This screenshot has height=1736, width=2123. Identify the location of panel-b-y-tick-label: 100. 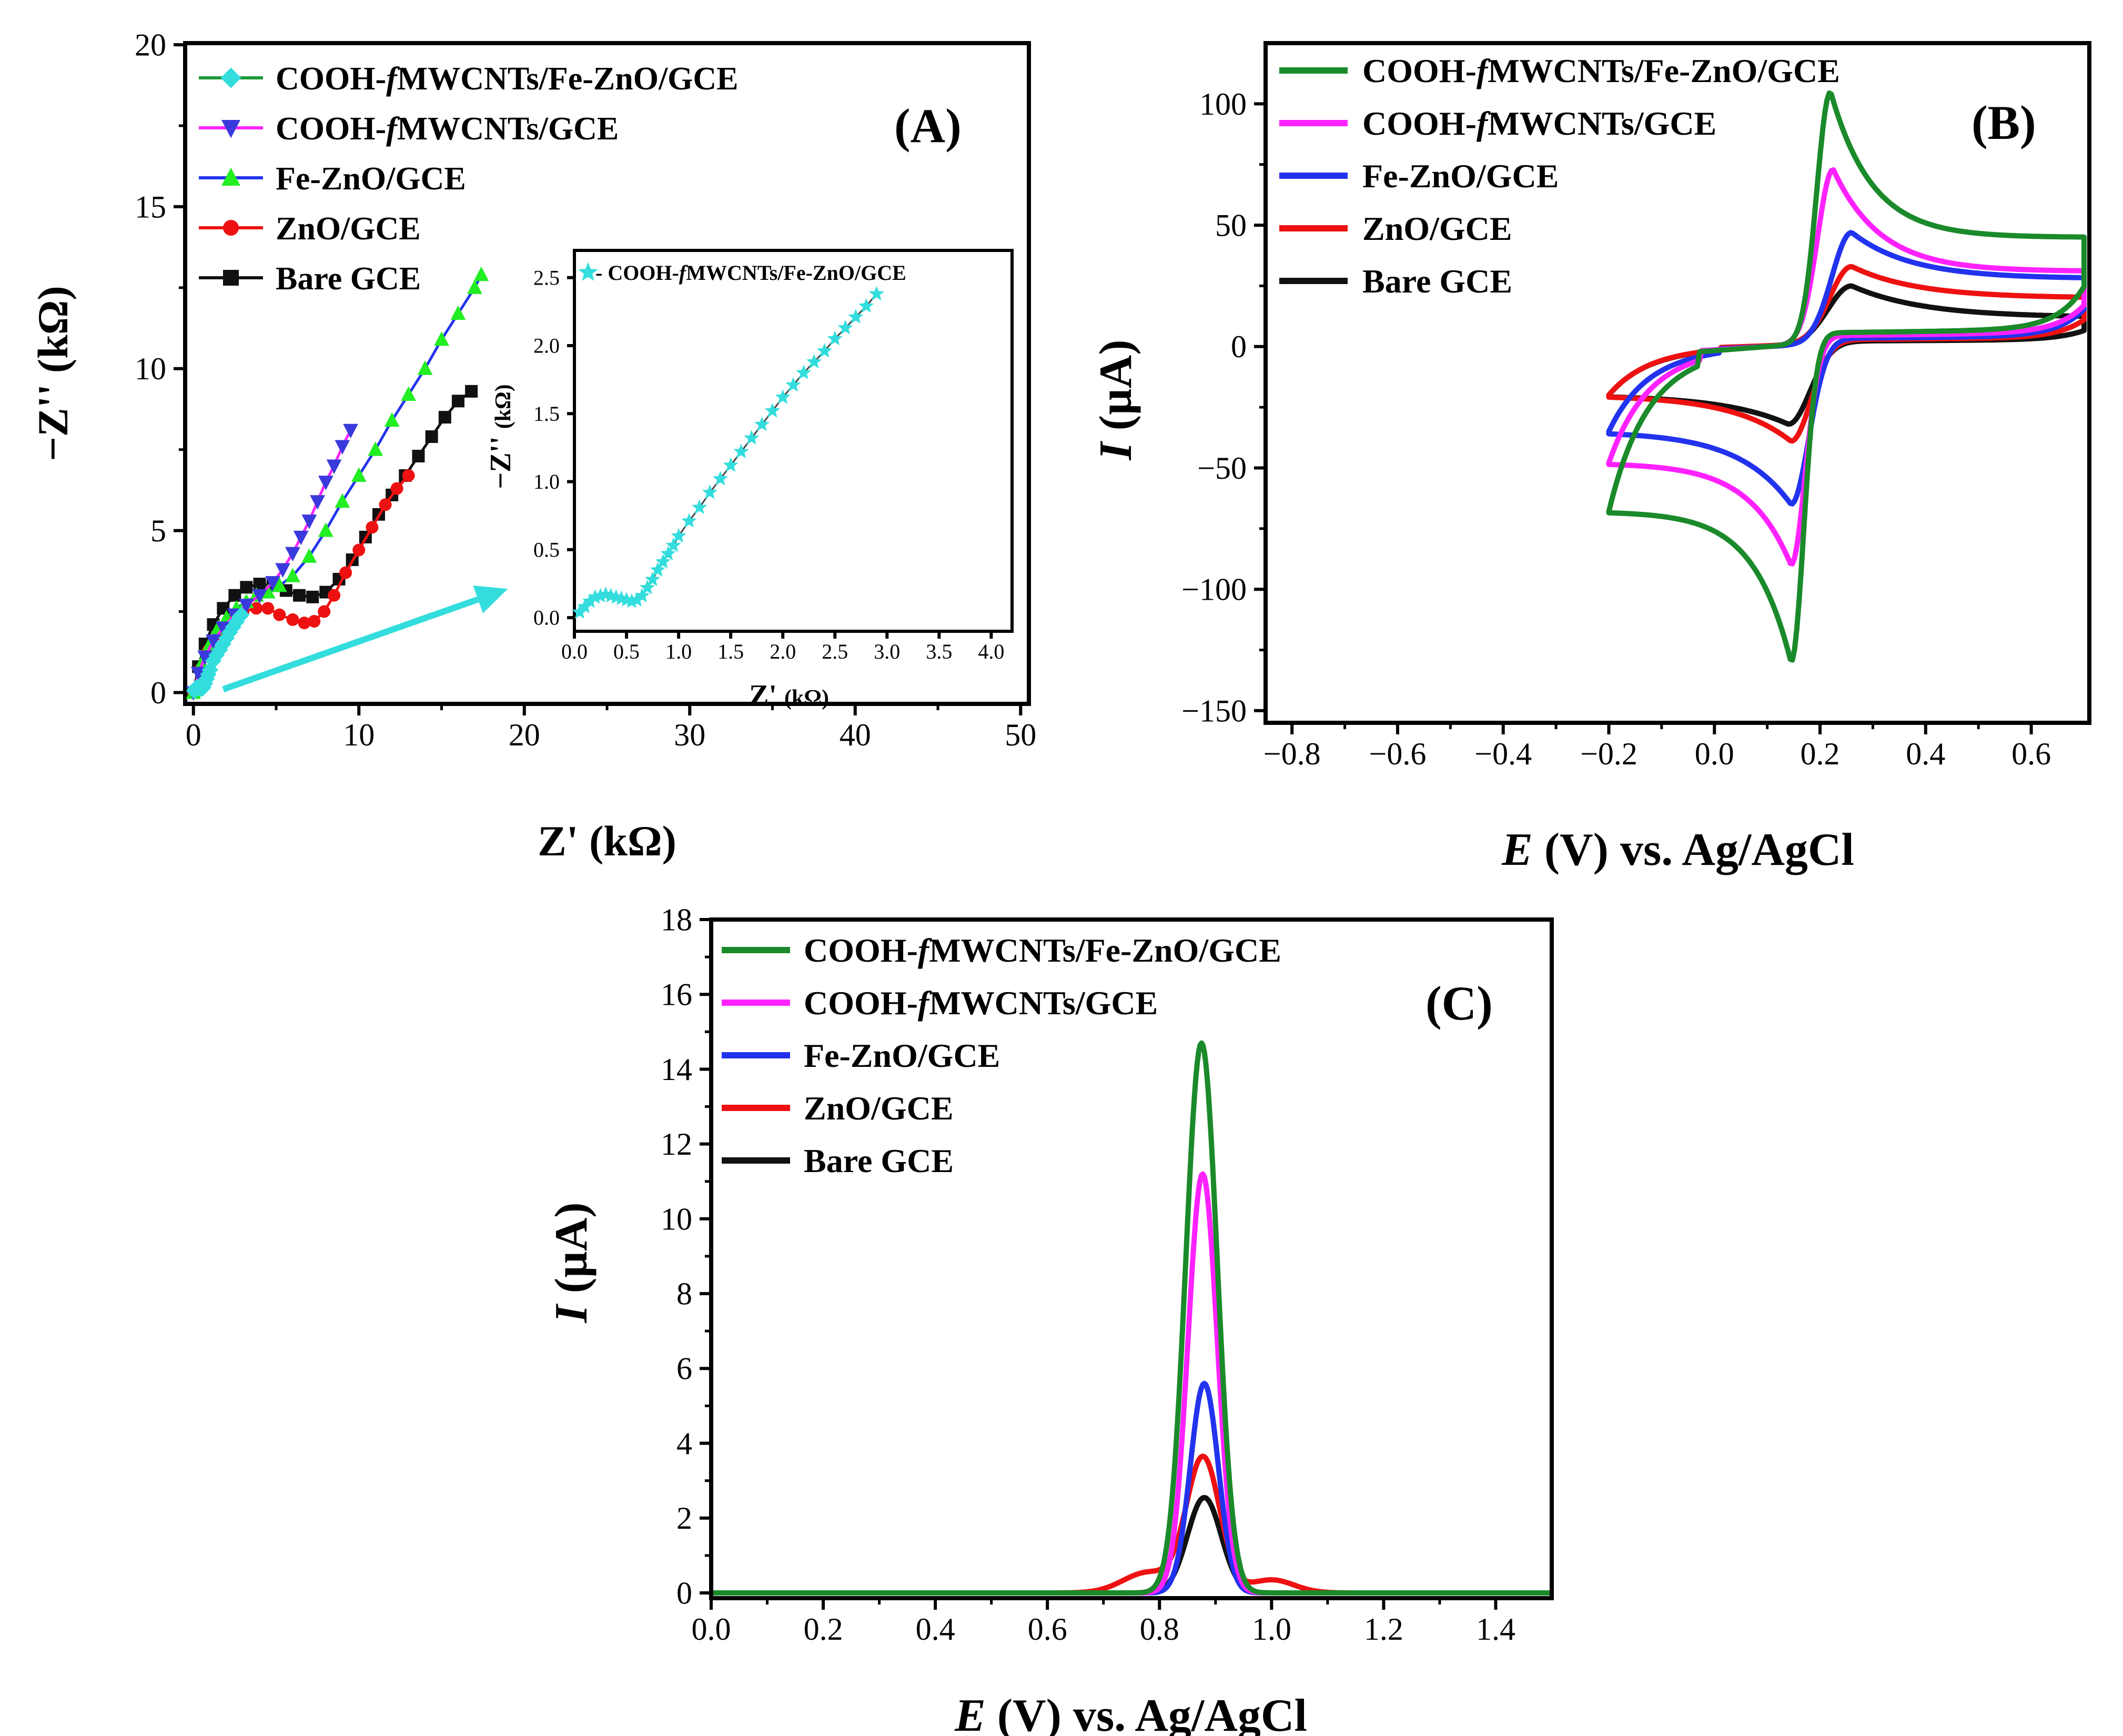
(1223, 104).